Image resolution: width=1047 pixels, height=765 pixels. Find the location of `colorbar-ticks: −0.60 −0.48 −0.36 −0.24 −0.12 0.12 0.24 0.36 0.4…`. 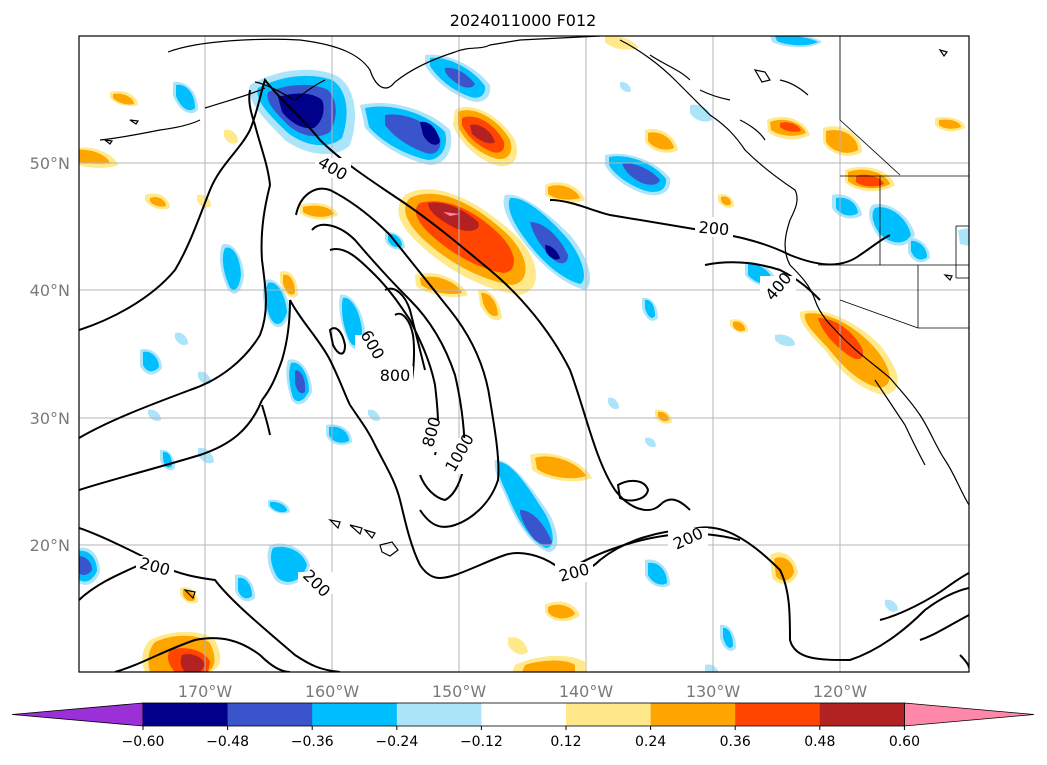

colorbar-ticks: −0.60 −0.48 −0.36 −0.24 −0.12 0.12 0.24 0.36 0.4… is located at coordinates (521, 738).